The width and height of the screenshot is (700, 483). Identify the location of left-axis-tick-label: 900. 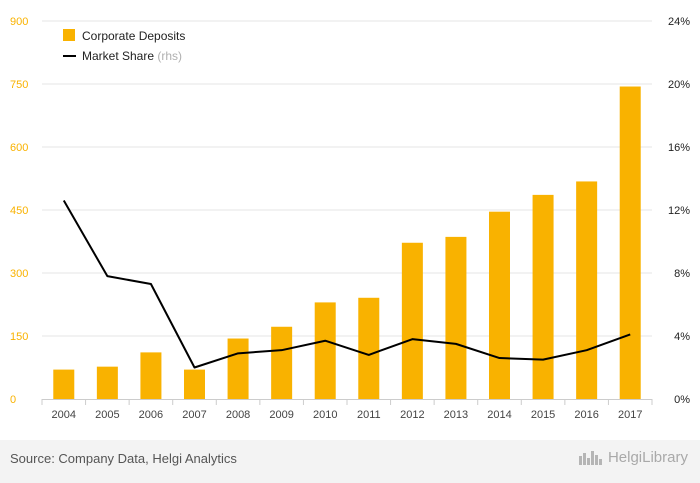
(19, 22).